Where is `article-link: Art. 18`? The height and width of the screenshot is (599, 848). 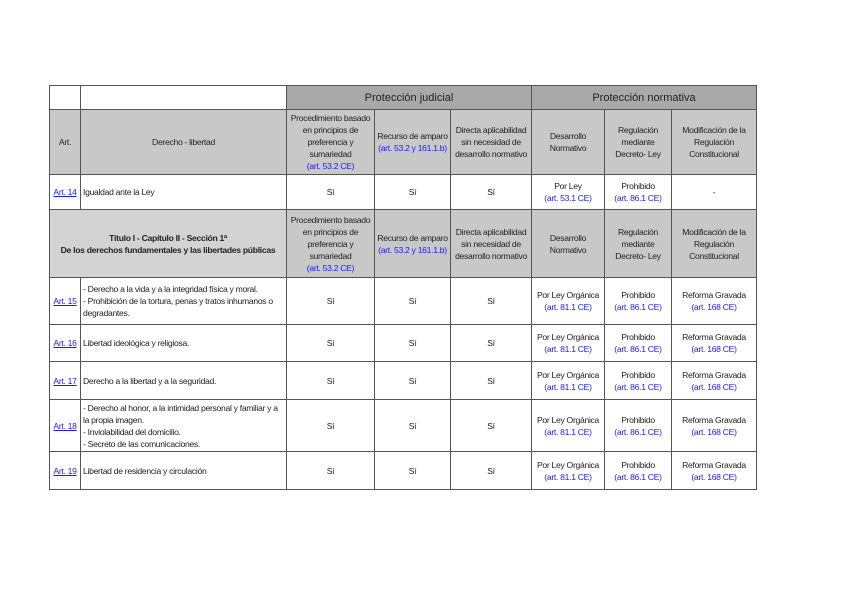
article-link: Art. 18 is located at coordinates (65, 425).